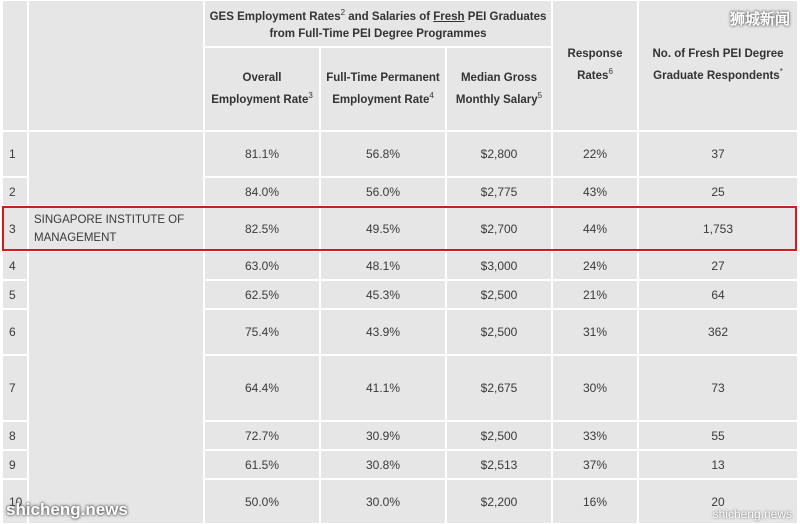 The image size is (800, 524). Describe the element at coordinates (431, 95) in the screenshot. I see `fulltime-sup: 4` at that location.